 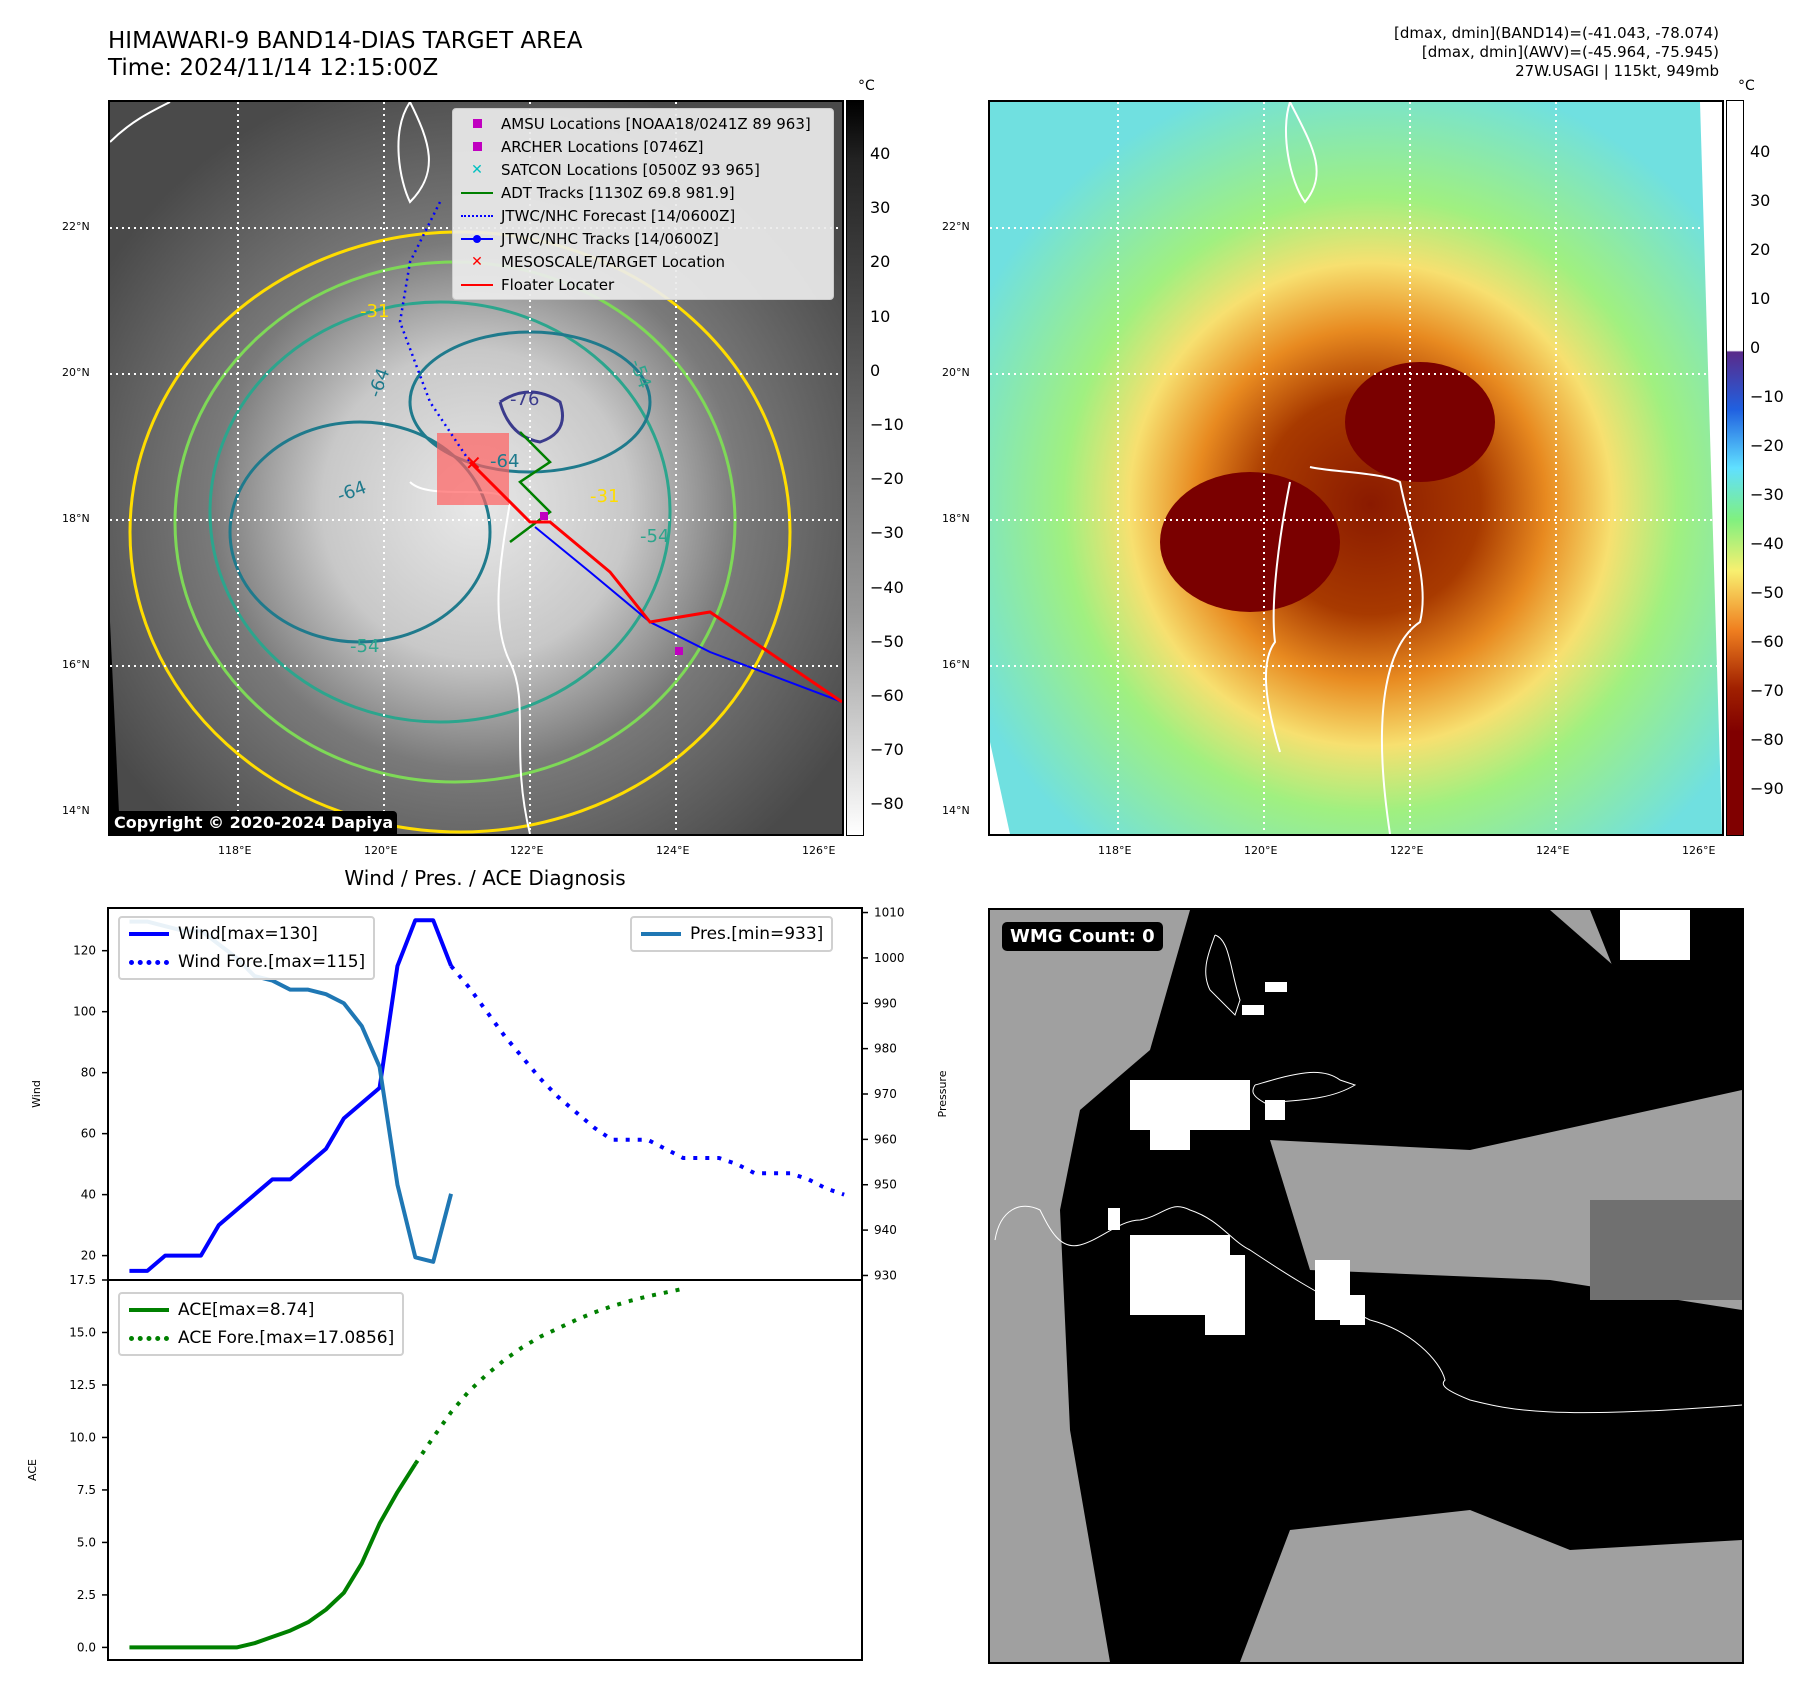 I want to click on legend-item: Wind[max=130], so click(x=246, y=934).